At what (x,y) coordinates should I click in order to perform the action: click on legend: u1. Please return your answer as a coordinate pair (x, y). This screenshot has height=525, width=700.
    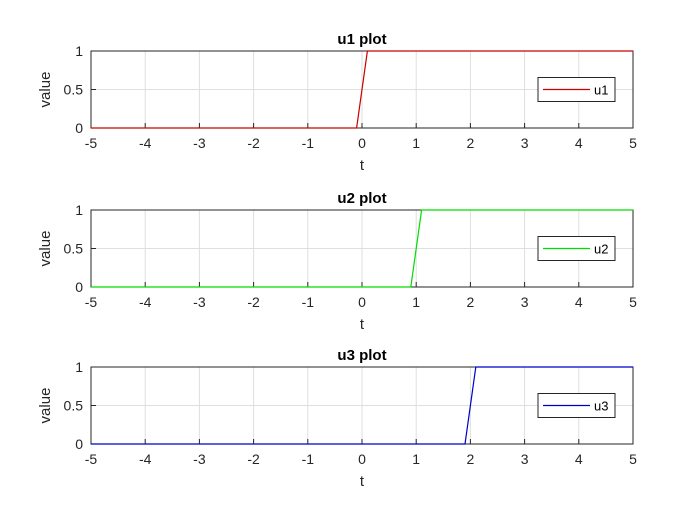
    Looking at the image, I should click on (576, 89).